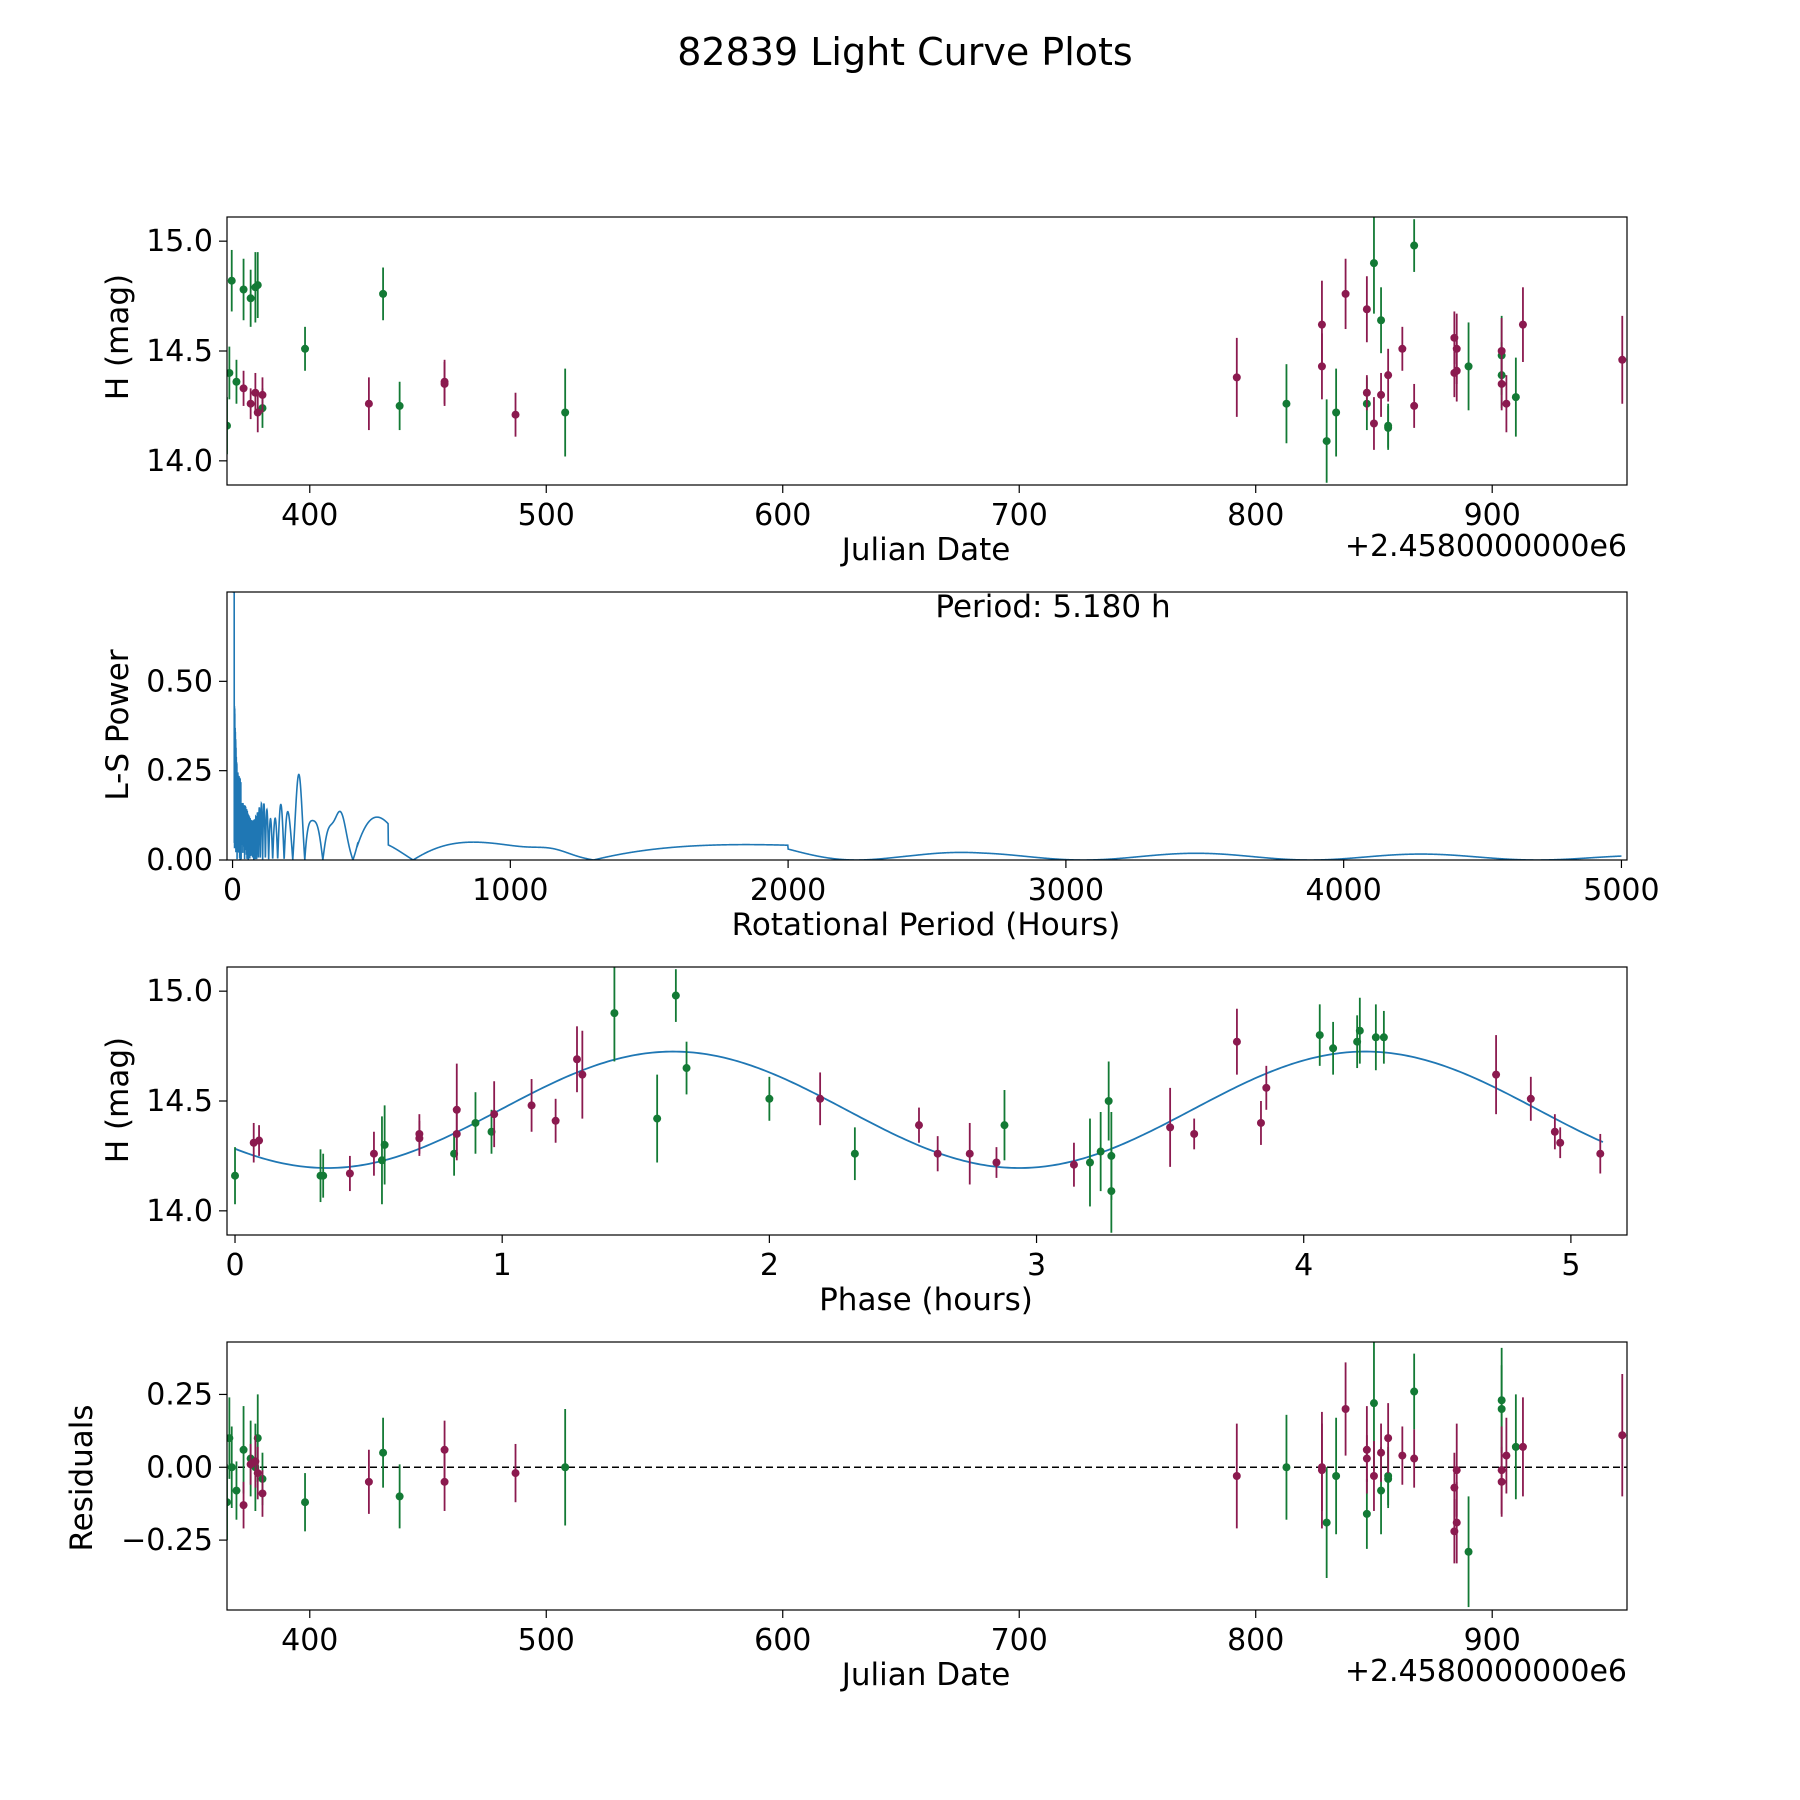  I want to click on residuals-ylabel: Residuals, so click(82, 1477).